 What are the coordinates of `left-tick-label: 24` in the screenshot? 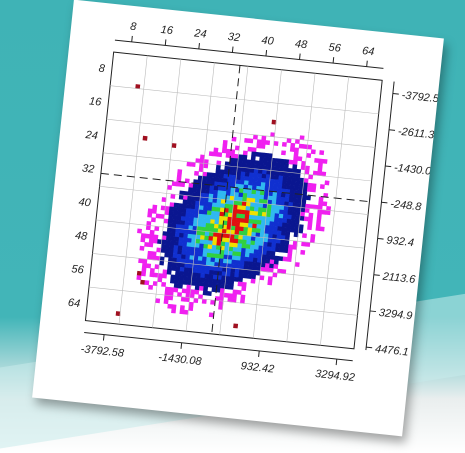 It's located at (91, 135).